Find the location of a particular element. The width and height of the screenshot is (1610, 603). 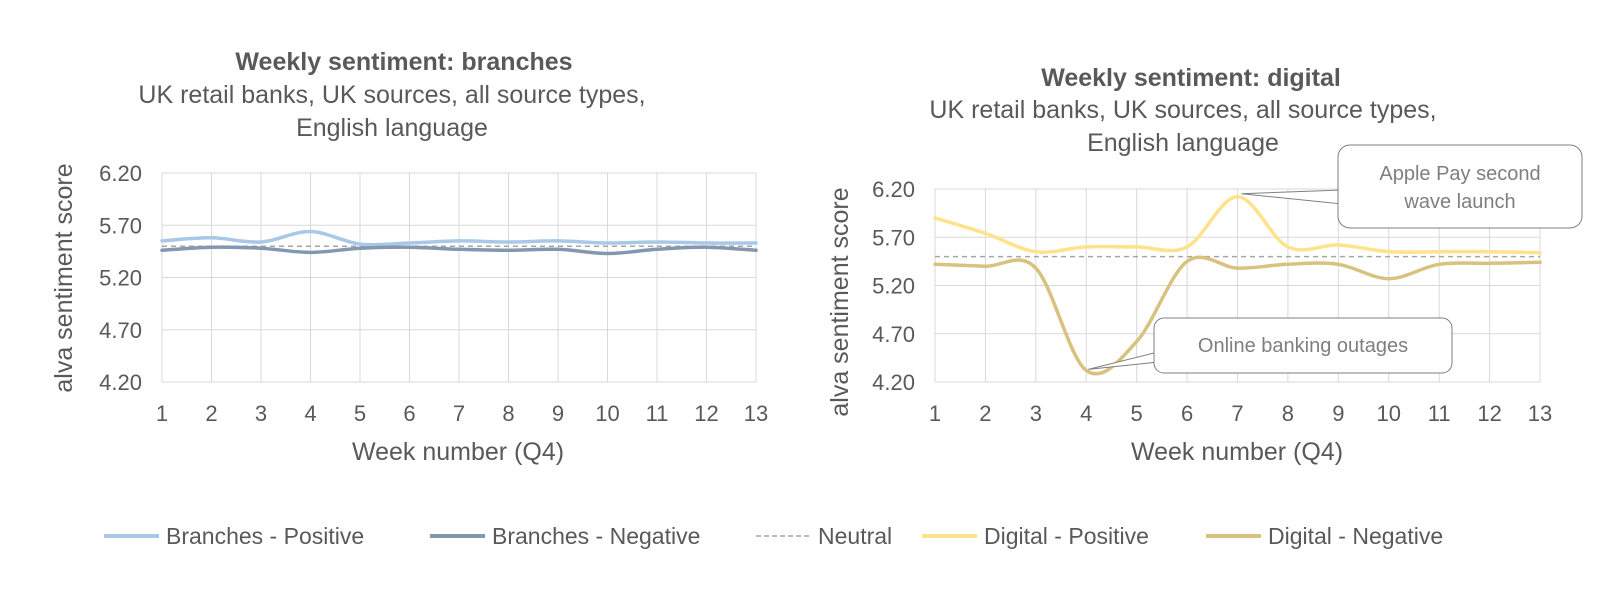

legend-label: Branches - Negative is located at coordinates (596, 536).